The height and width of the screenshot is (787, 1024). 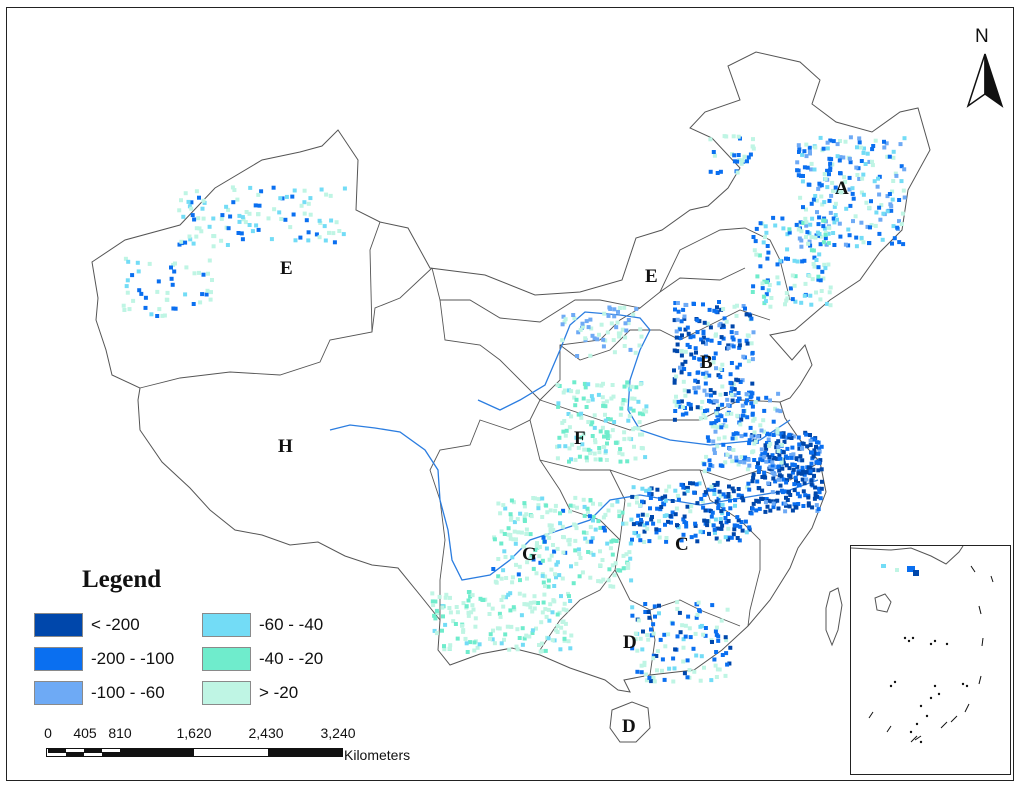 What do you see at coordinates (58, 659) in the screenshot?
I see `legend-swatch` at bounding box center [58, 659].